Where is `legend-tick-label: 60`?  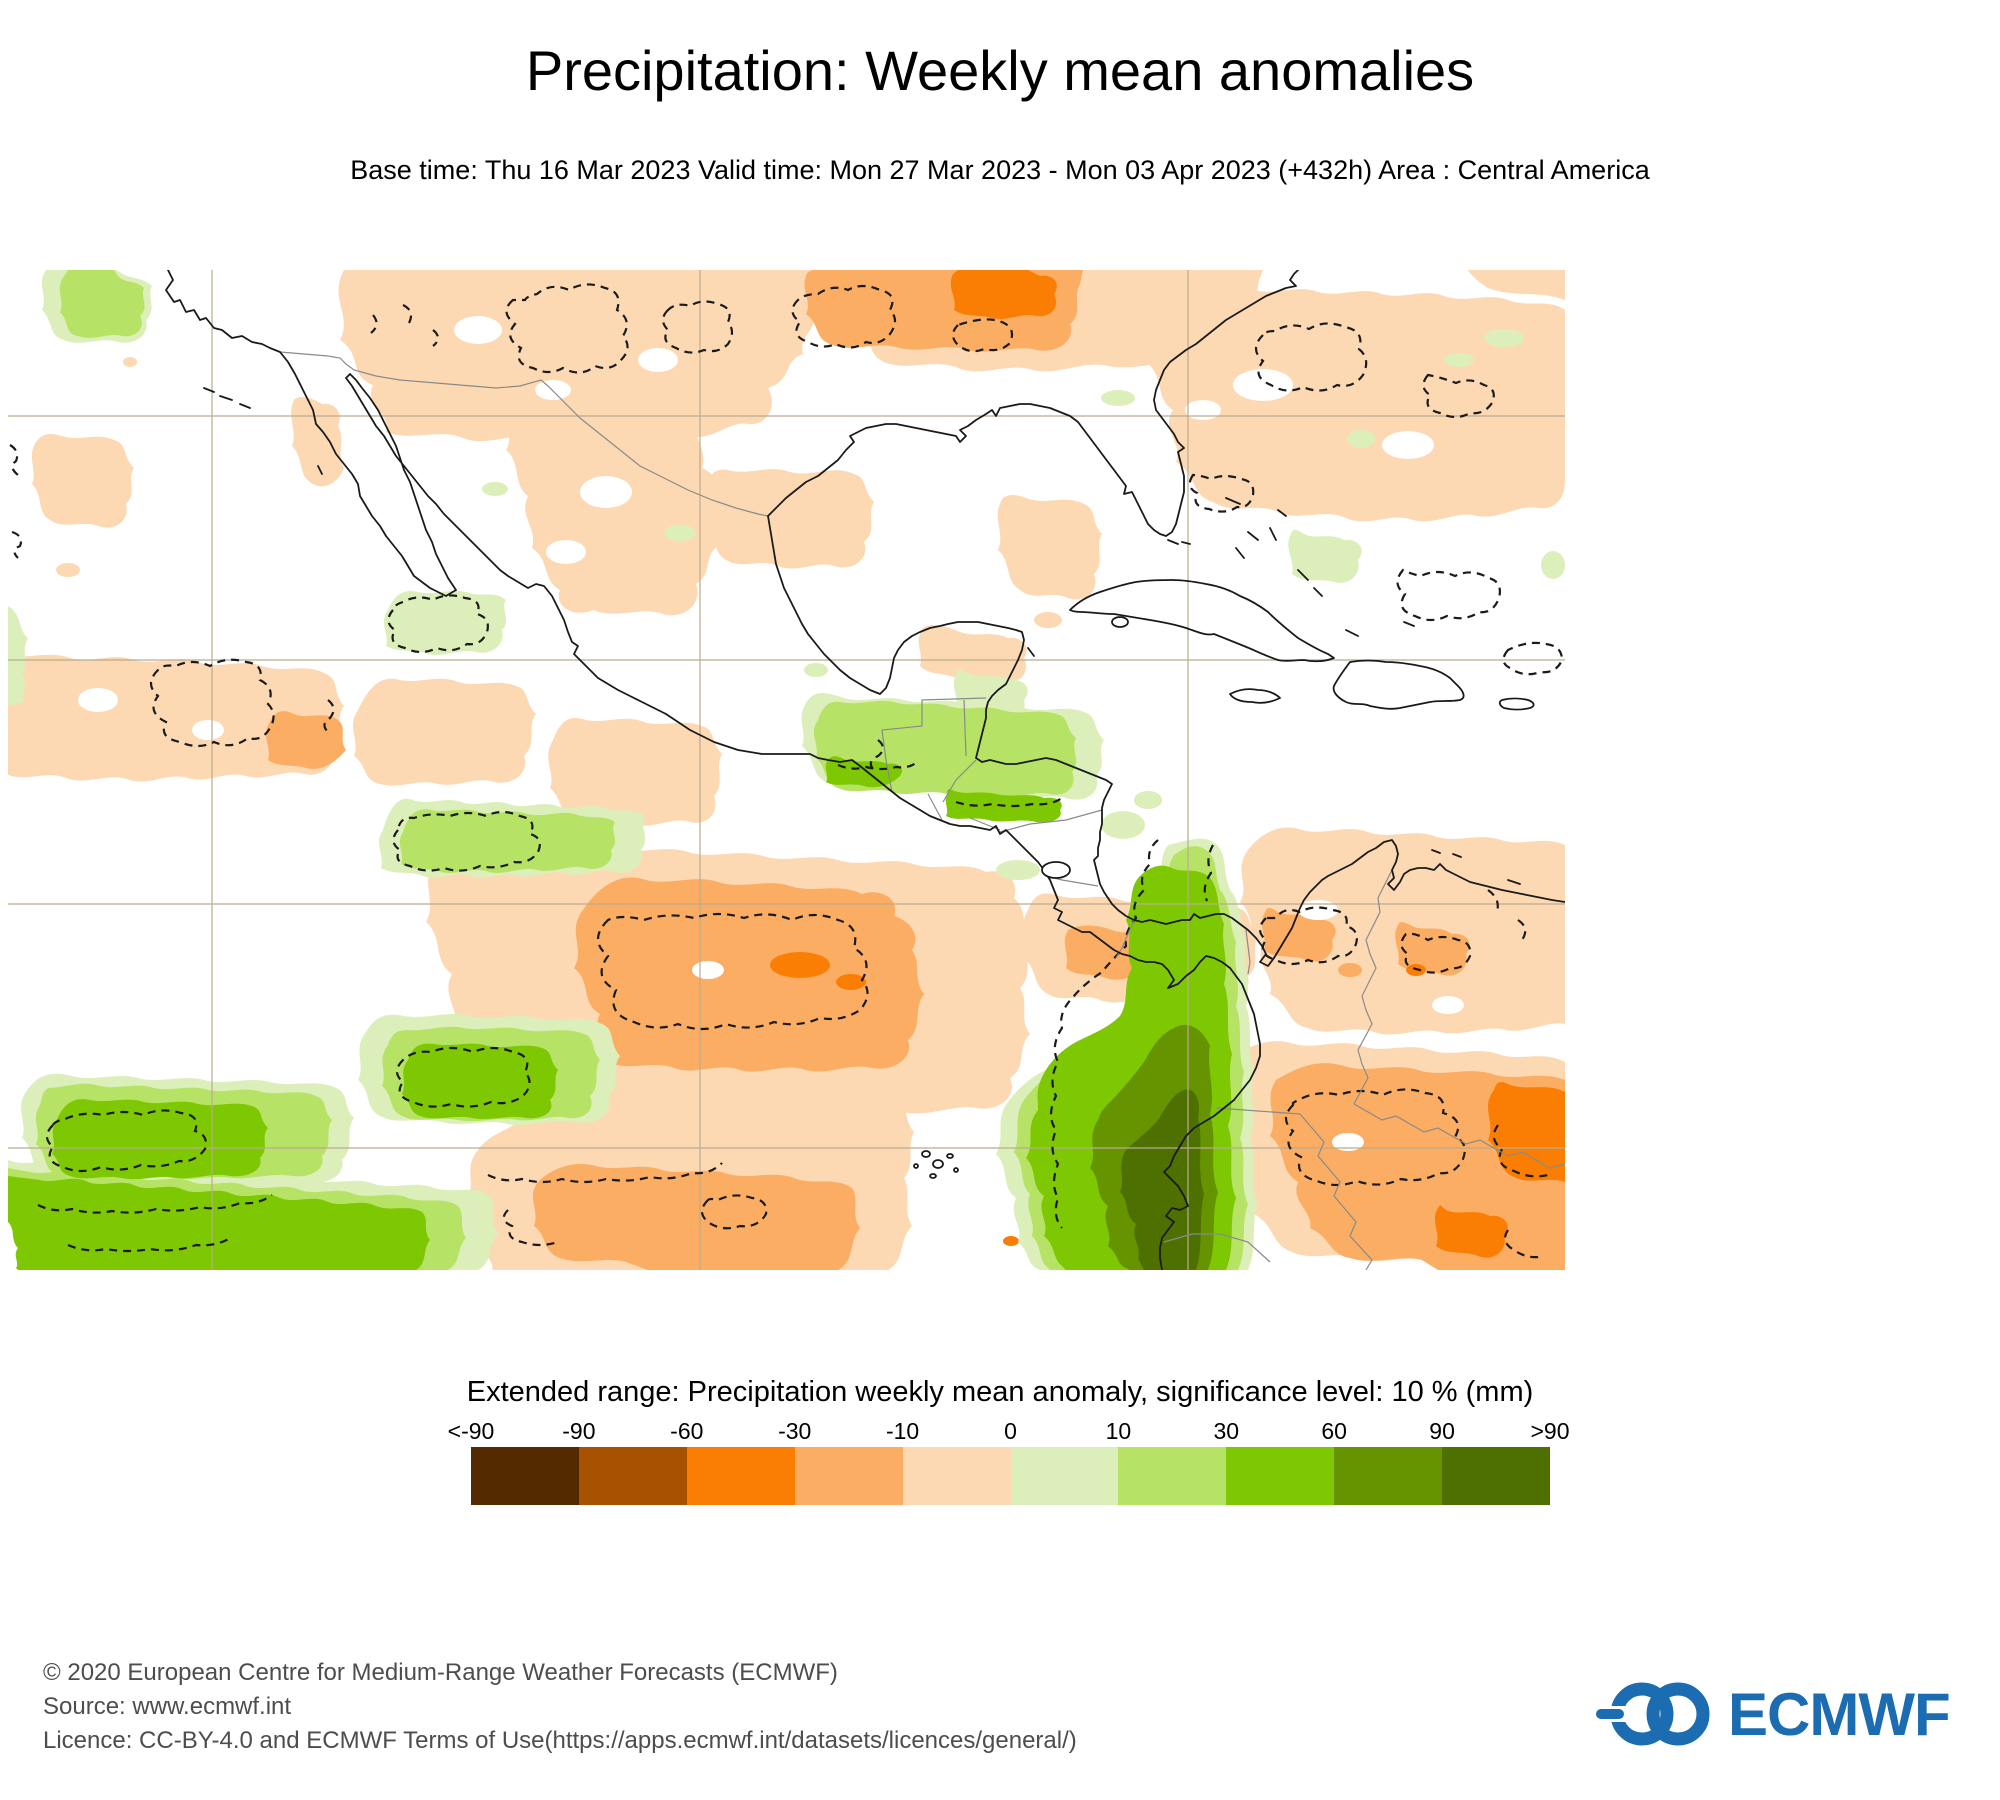
legend-tick-label: 60 is located at coordinates (1334, 1431).